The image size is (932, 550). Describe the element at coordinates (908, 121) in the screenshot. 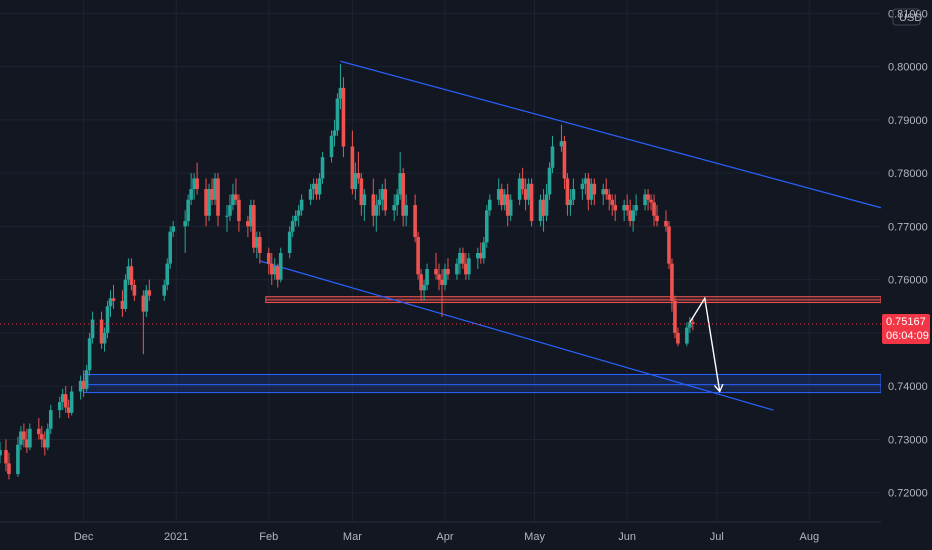

I see `price-tick-label: 0.79000` at that location.